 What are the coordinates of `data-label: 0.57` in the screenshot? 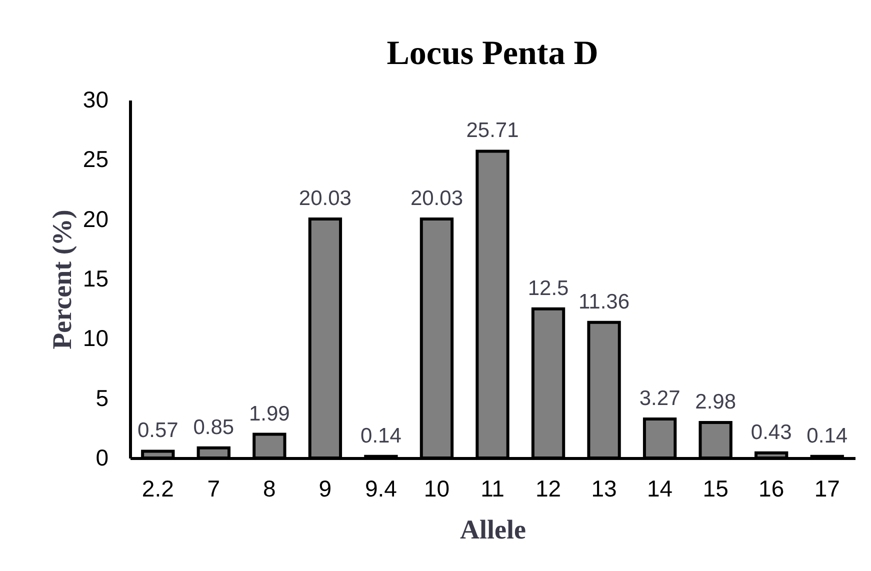 It's located at (157, 430).